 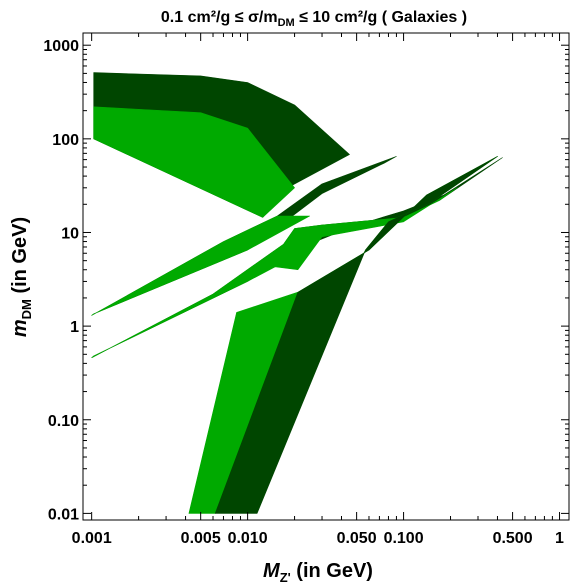 What do you see at coordinates (248, 538) in the screenshot?
I see `x-tick-label: 0.010` at bounding box center [248, 538].